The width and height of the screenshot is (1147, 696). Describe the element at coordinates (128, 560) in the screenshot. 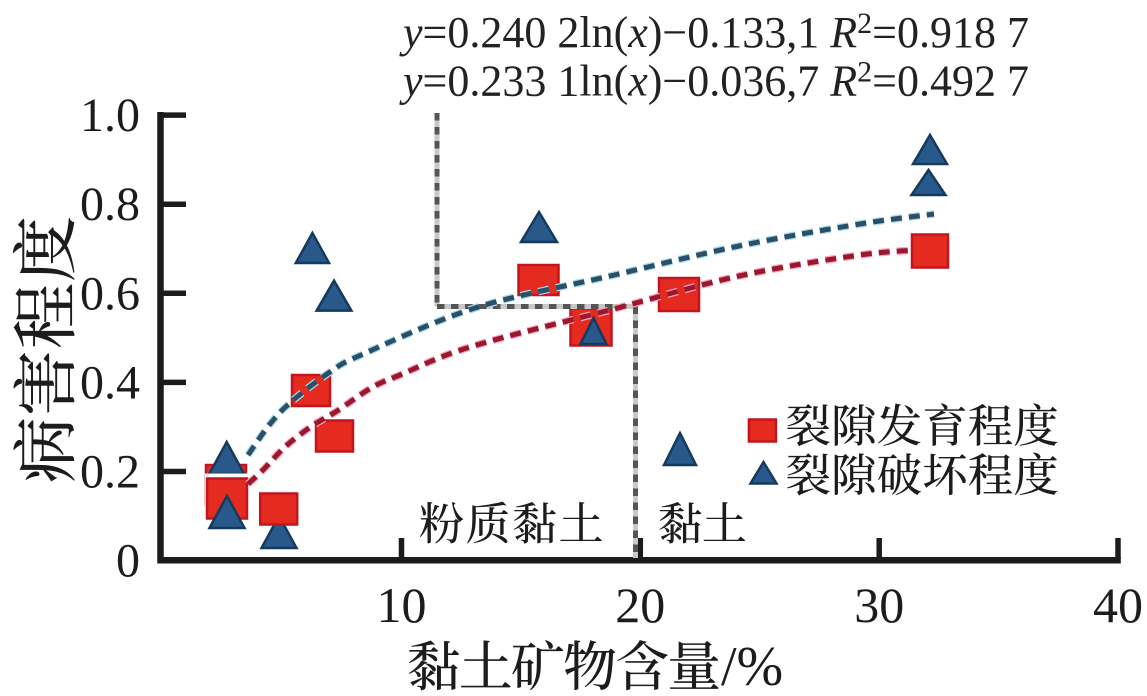

I see `svg-text: 0` at that location.